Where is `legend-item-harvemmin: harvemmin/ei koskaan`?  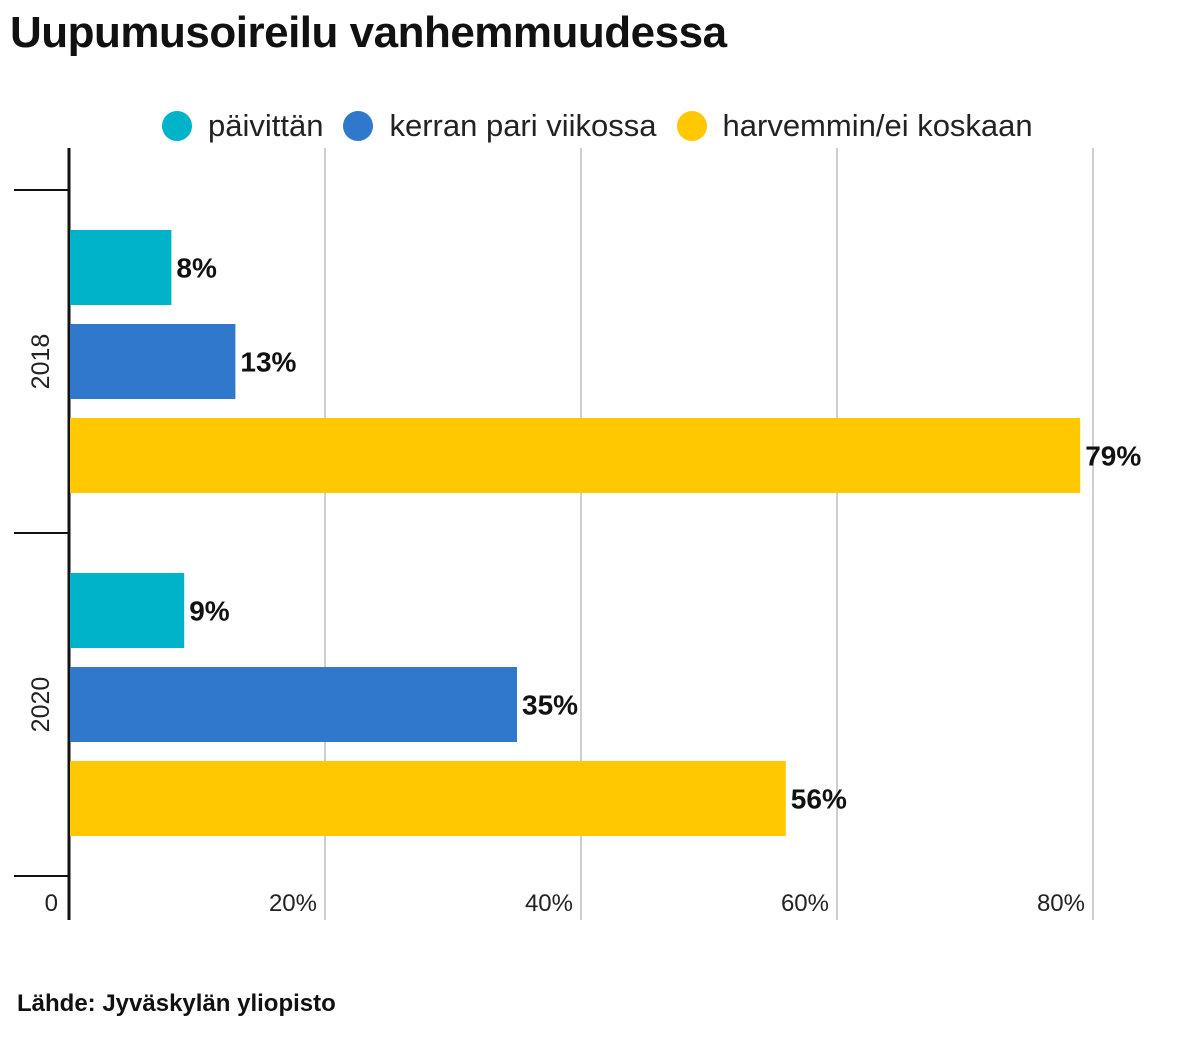
legend-item-harvemmin: harvemmin/ei koskaan is located at coordinates (854, 126).